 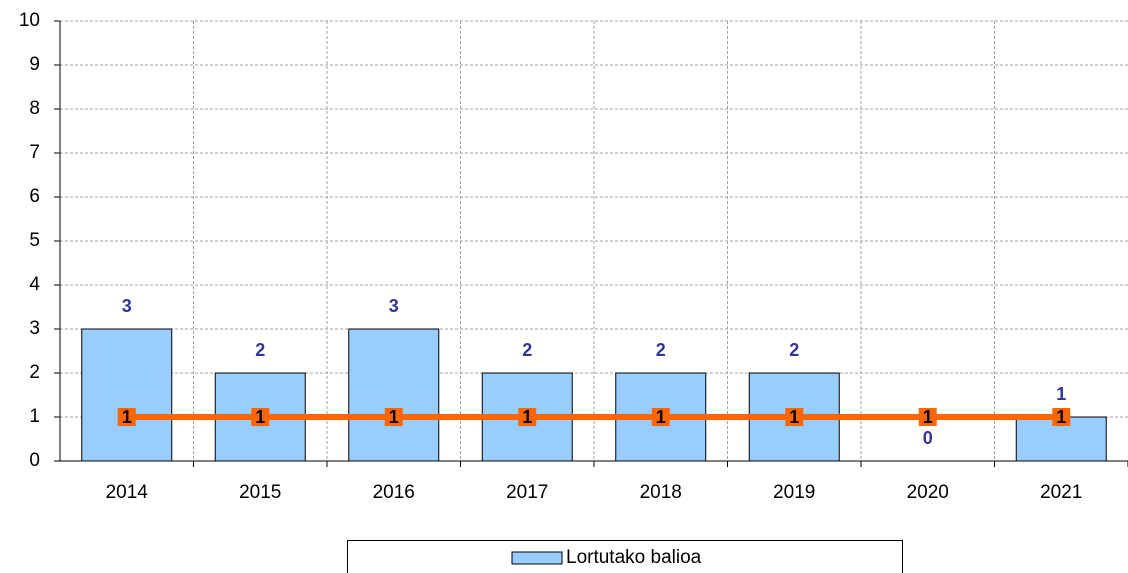 What do you see at coordinates (537, 558) in the screenshot?
I see `legend-swatch` at bounding box center [537, 558].